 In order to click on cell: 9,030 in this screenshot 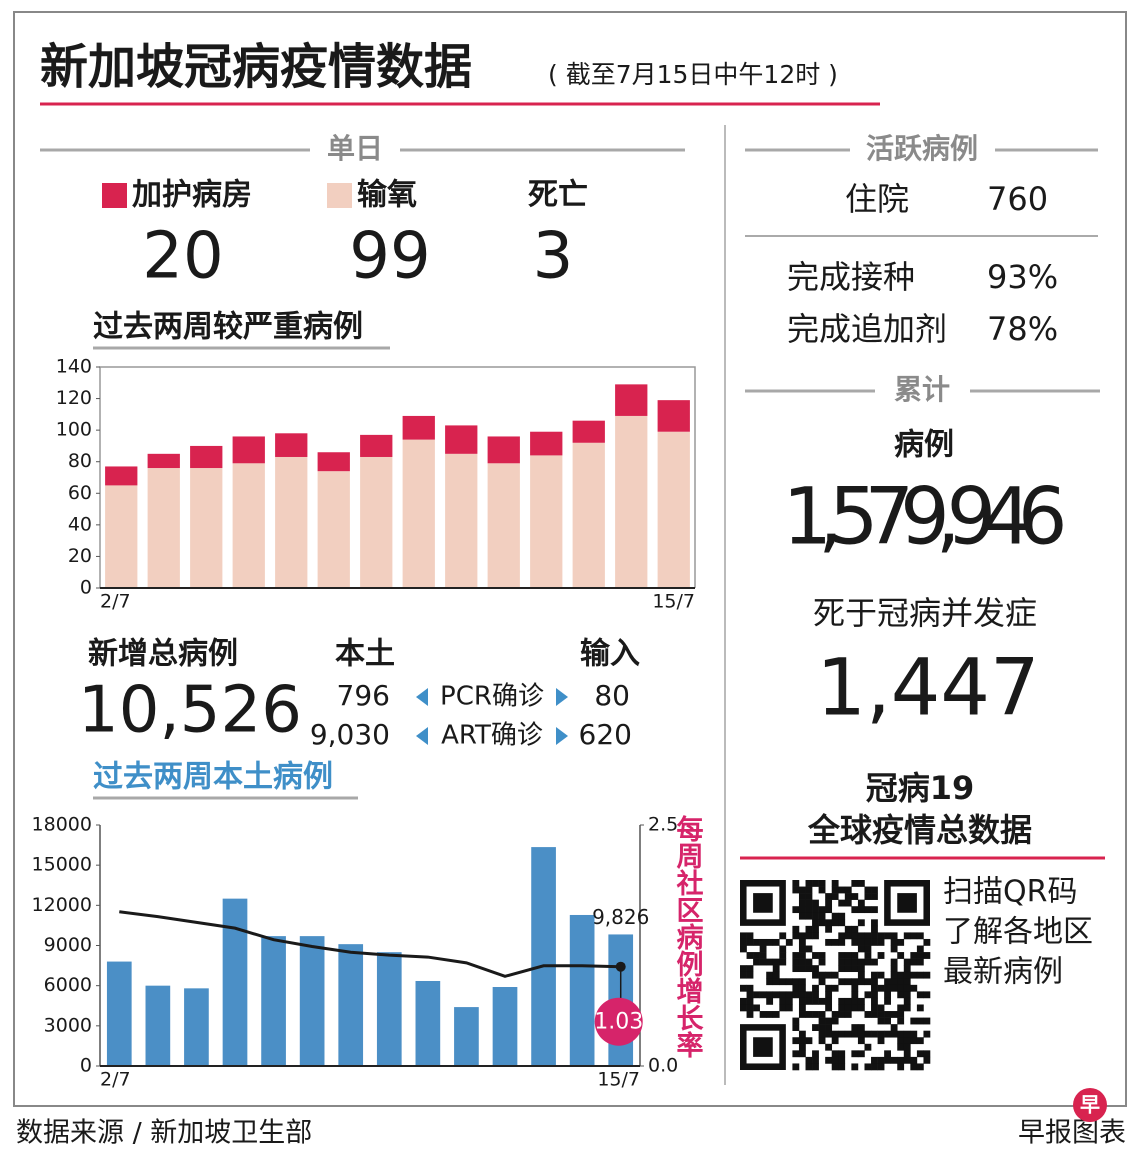, I will do `click(350, 734)`.